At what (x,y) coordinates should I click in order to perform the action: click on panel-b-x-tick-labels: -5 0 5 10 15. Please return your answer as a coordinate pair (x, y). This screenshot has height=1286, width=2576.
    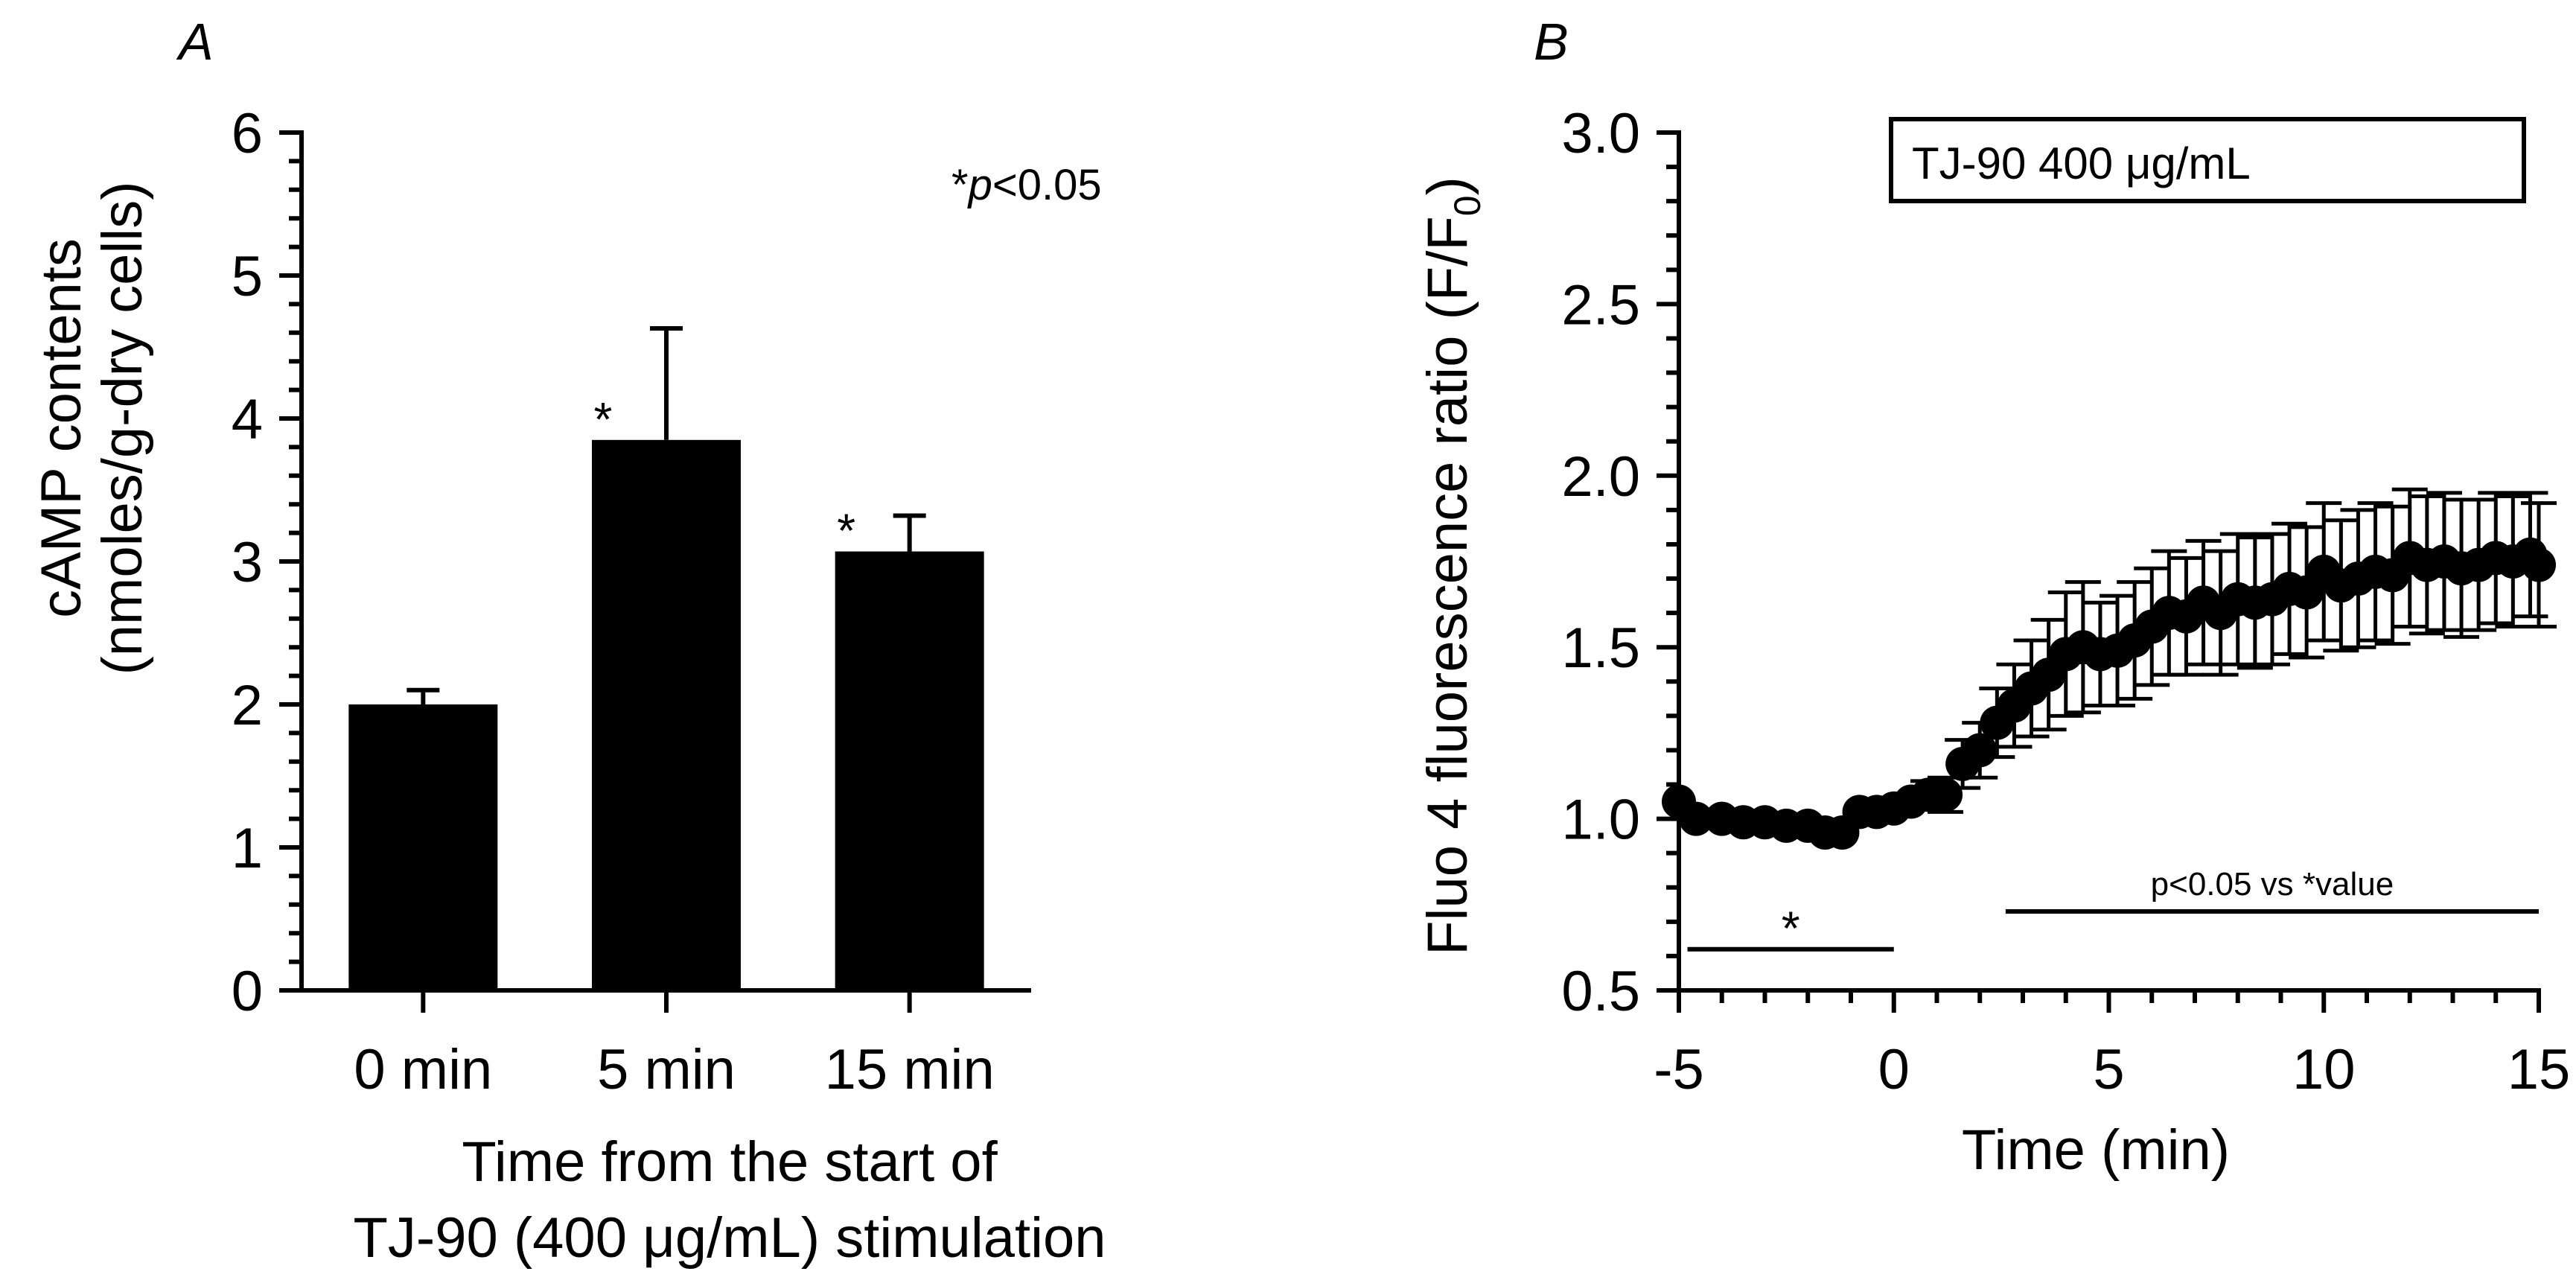
    Looking at the image, I should click on (2112, 1069).